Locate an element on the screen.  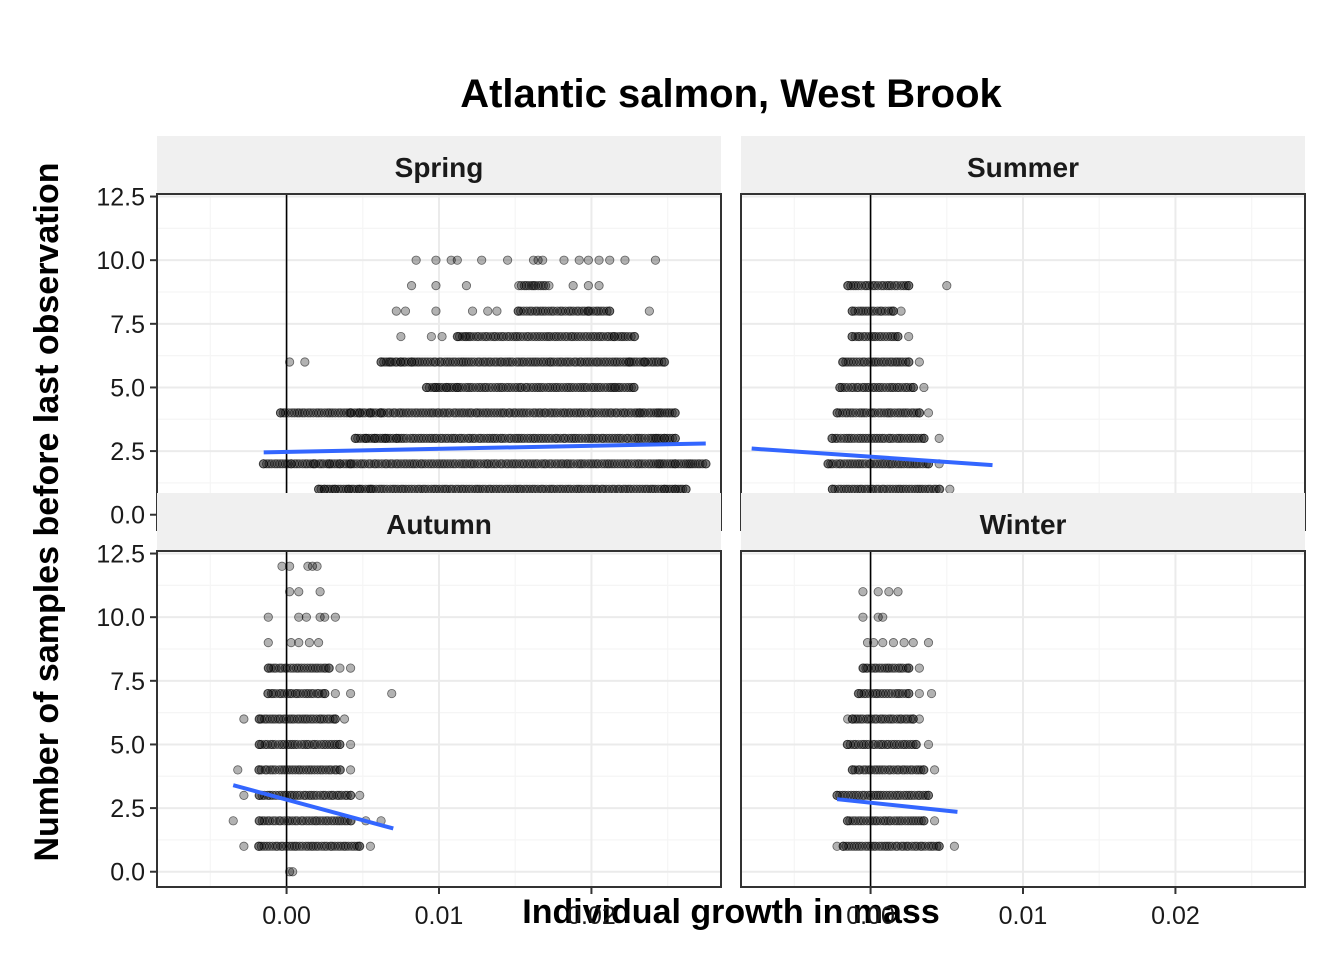
chart-title: Atlantic salmon, West Brook is located at coordinates (731, 94).